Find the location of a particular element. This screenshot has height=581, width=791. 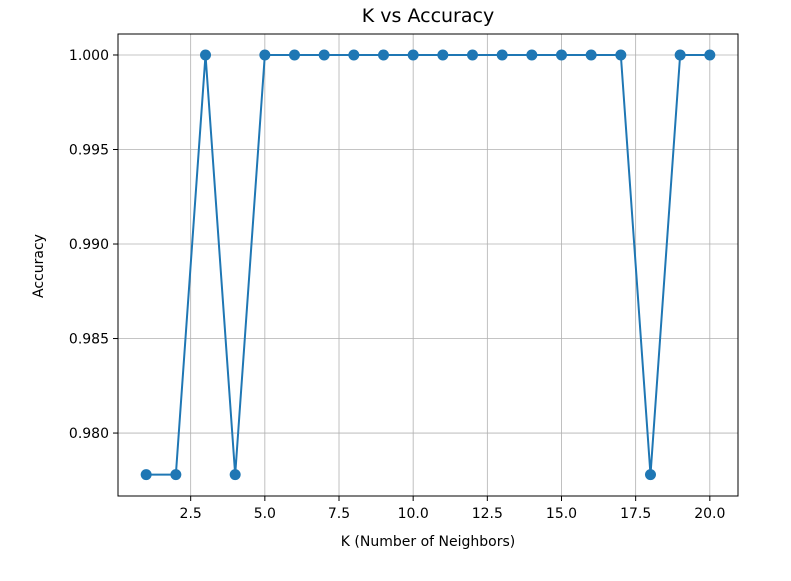

y-tick-label: 0.980 is located at coordinates (89, 434).